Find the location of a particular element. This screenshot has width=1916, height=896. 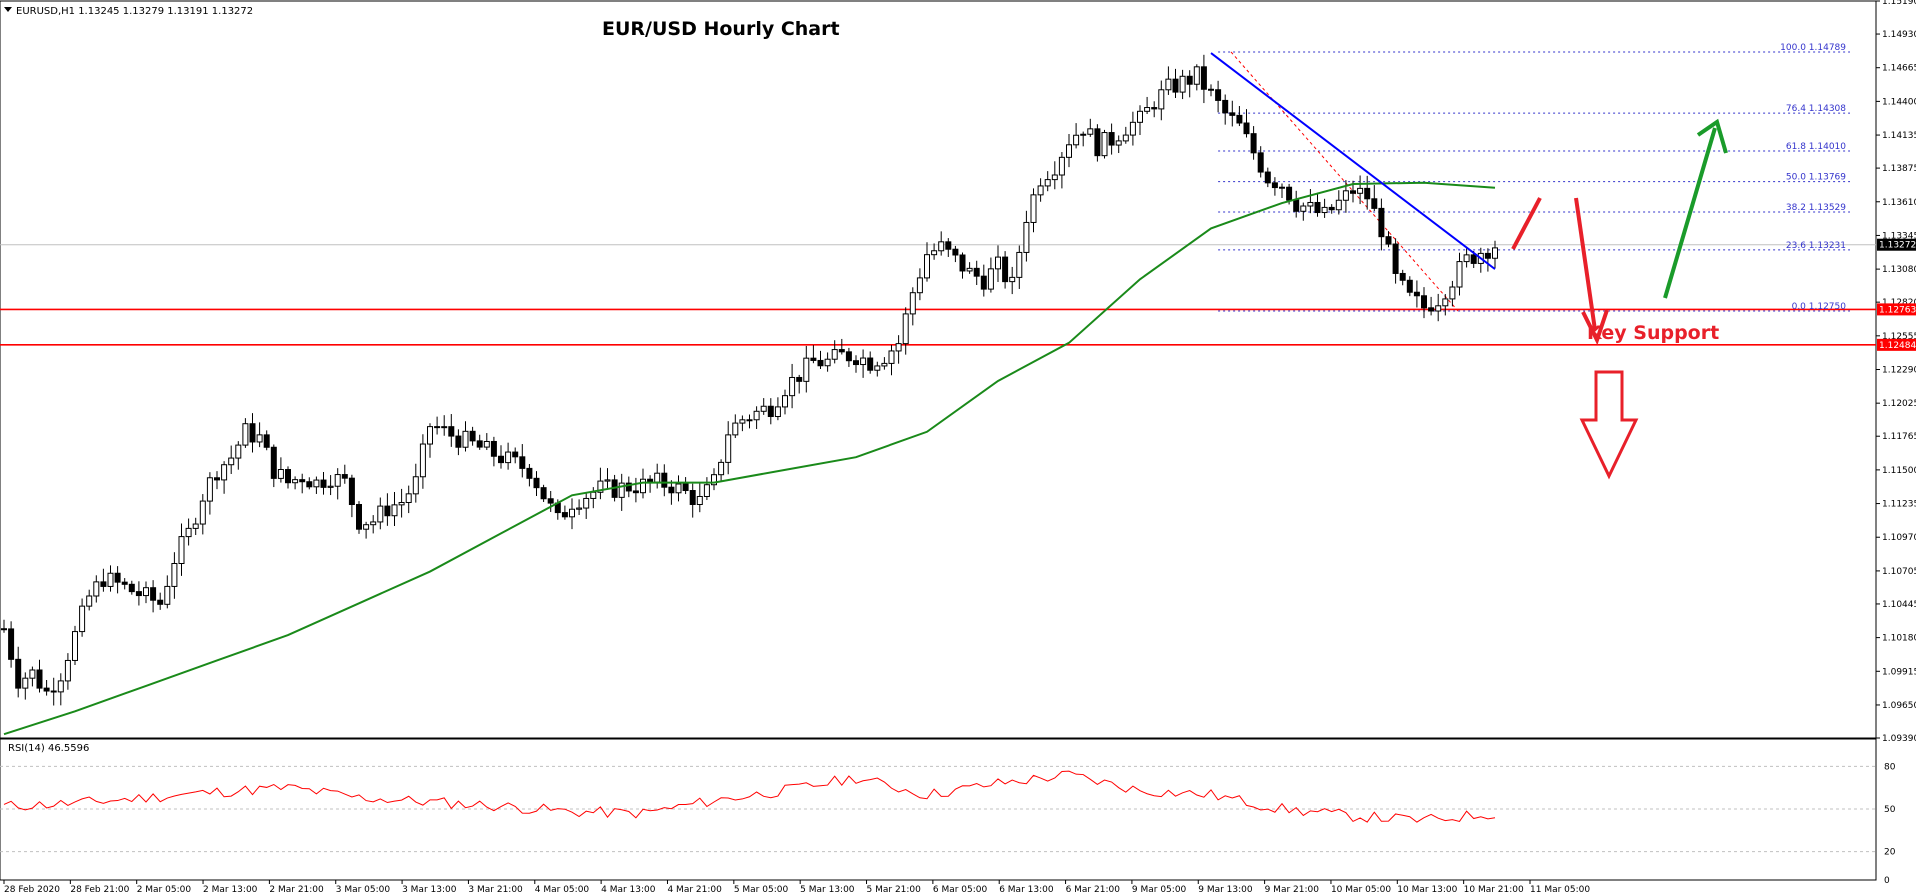

x-tick-label: 28 Feb 21:00 is located at coordinates (99, 890).